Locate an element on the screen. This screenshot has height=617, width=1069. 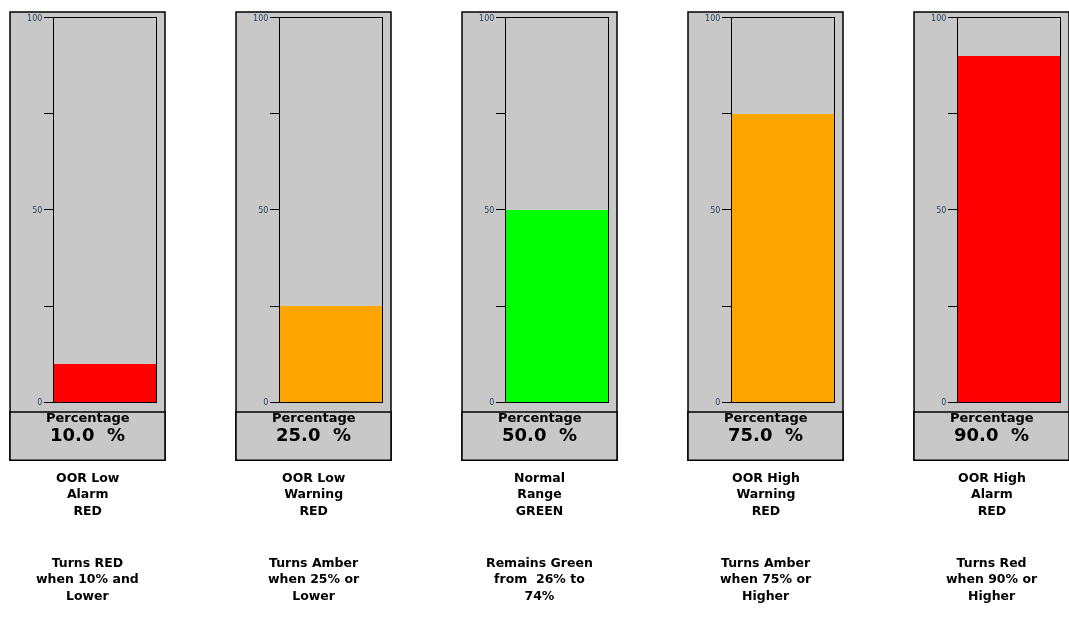
data-label: 75.0 % is located at coordinates (765, 434).